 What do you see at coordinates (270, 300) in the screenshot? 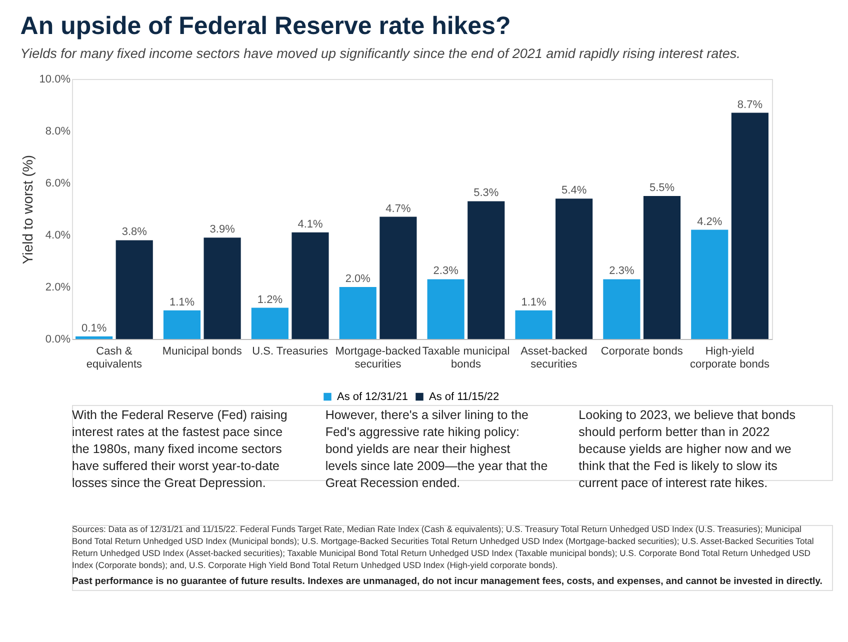
I see `data-label: 1.2%` at bounding box center [270, 300].